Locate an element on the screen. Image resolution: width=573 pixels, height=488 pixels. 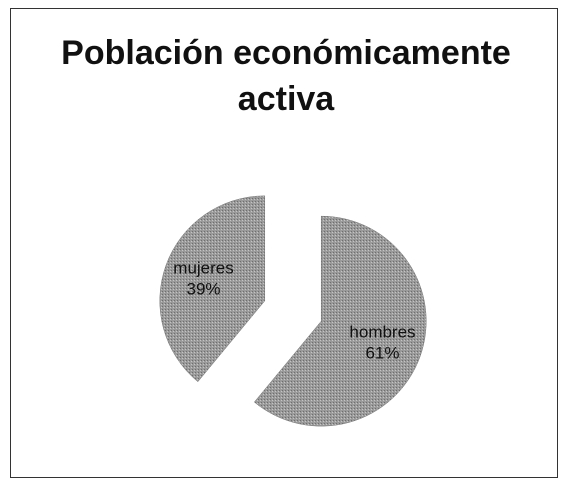
slice-category-label: mujeres is located at coordinates (203, 267).